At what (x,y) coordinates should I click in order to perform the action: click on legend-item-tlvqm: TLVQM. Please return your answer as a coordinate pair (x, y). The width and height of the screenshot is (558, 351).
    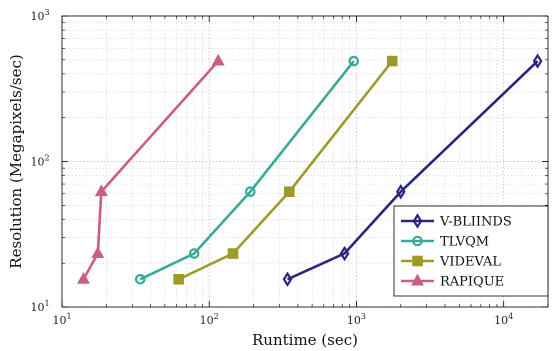
    Looking at the image, I should click on (445, 242).